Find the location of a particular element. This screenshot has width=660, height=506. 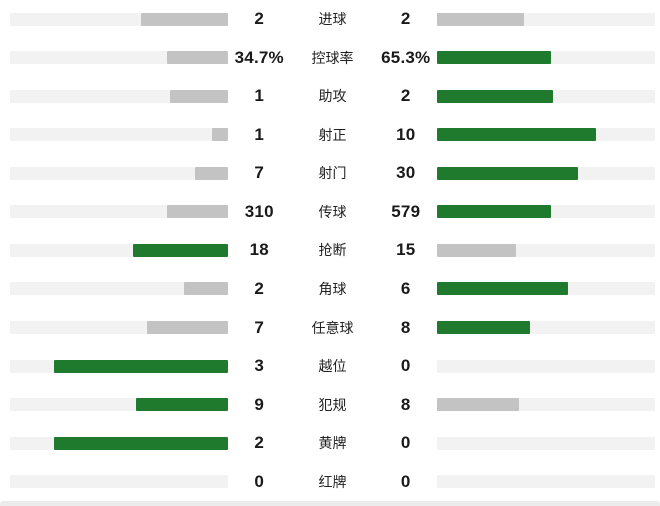

away-stat-value: 6 is located at coordinates (405, 288).